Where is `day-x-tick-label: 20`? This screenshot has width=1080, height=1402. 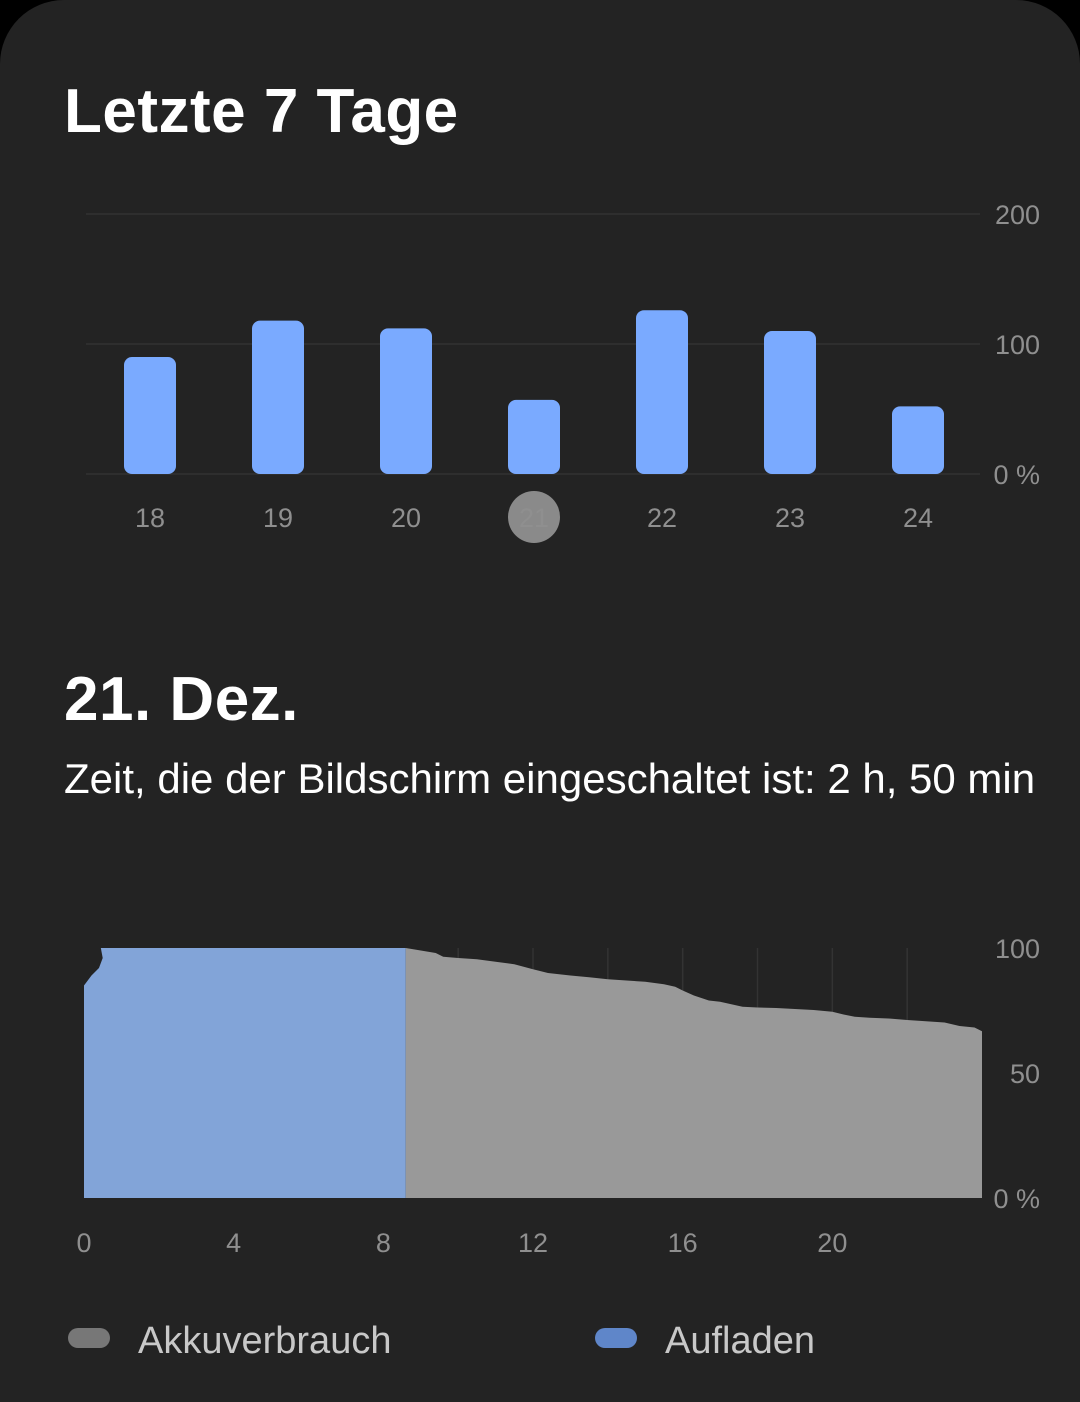
day-x-tick-label: 20 is located at coordinates (832, 1243).